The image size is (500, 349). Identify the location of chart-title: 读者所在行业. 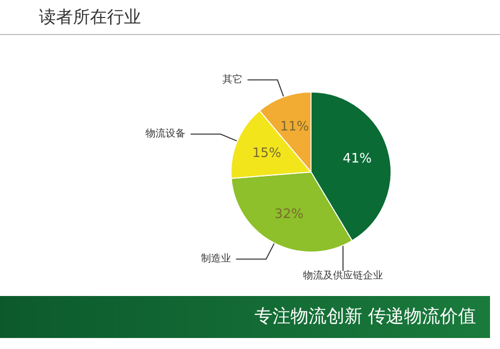
(90, 18).